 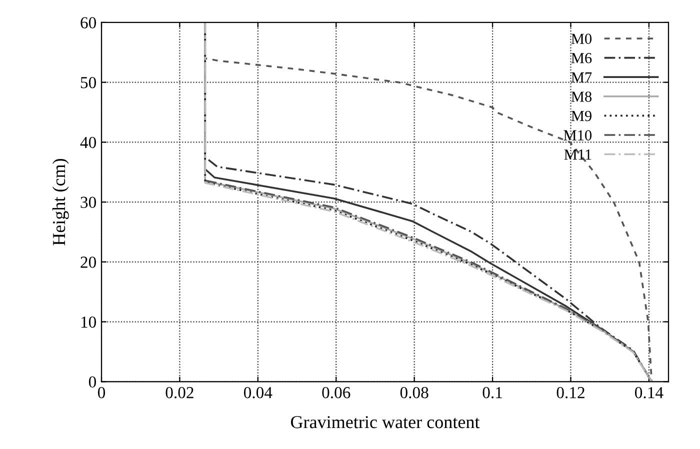 What do you see at coordinates (60, 202) in the screenshot?
I see `y-axis-title: Height (cm)` at bounding box center [60, 202].